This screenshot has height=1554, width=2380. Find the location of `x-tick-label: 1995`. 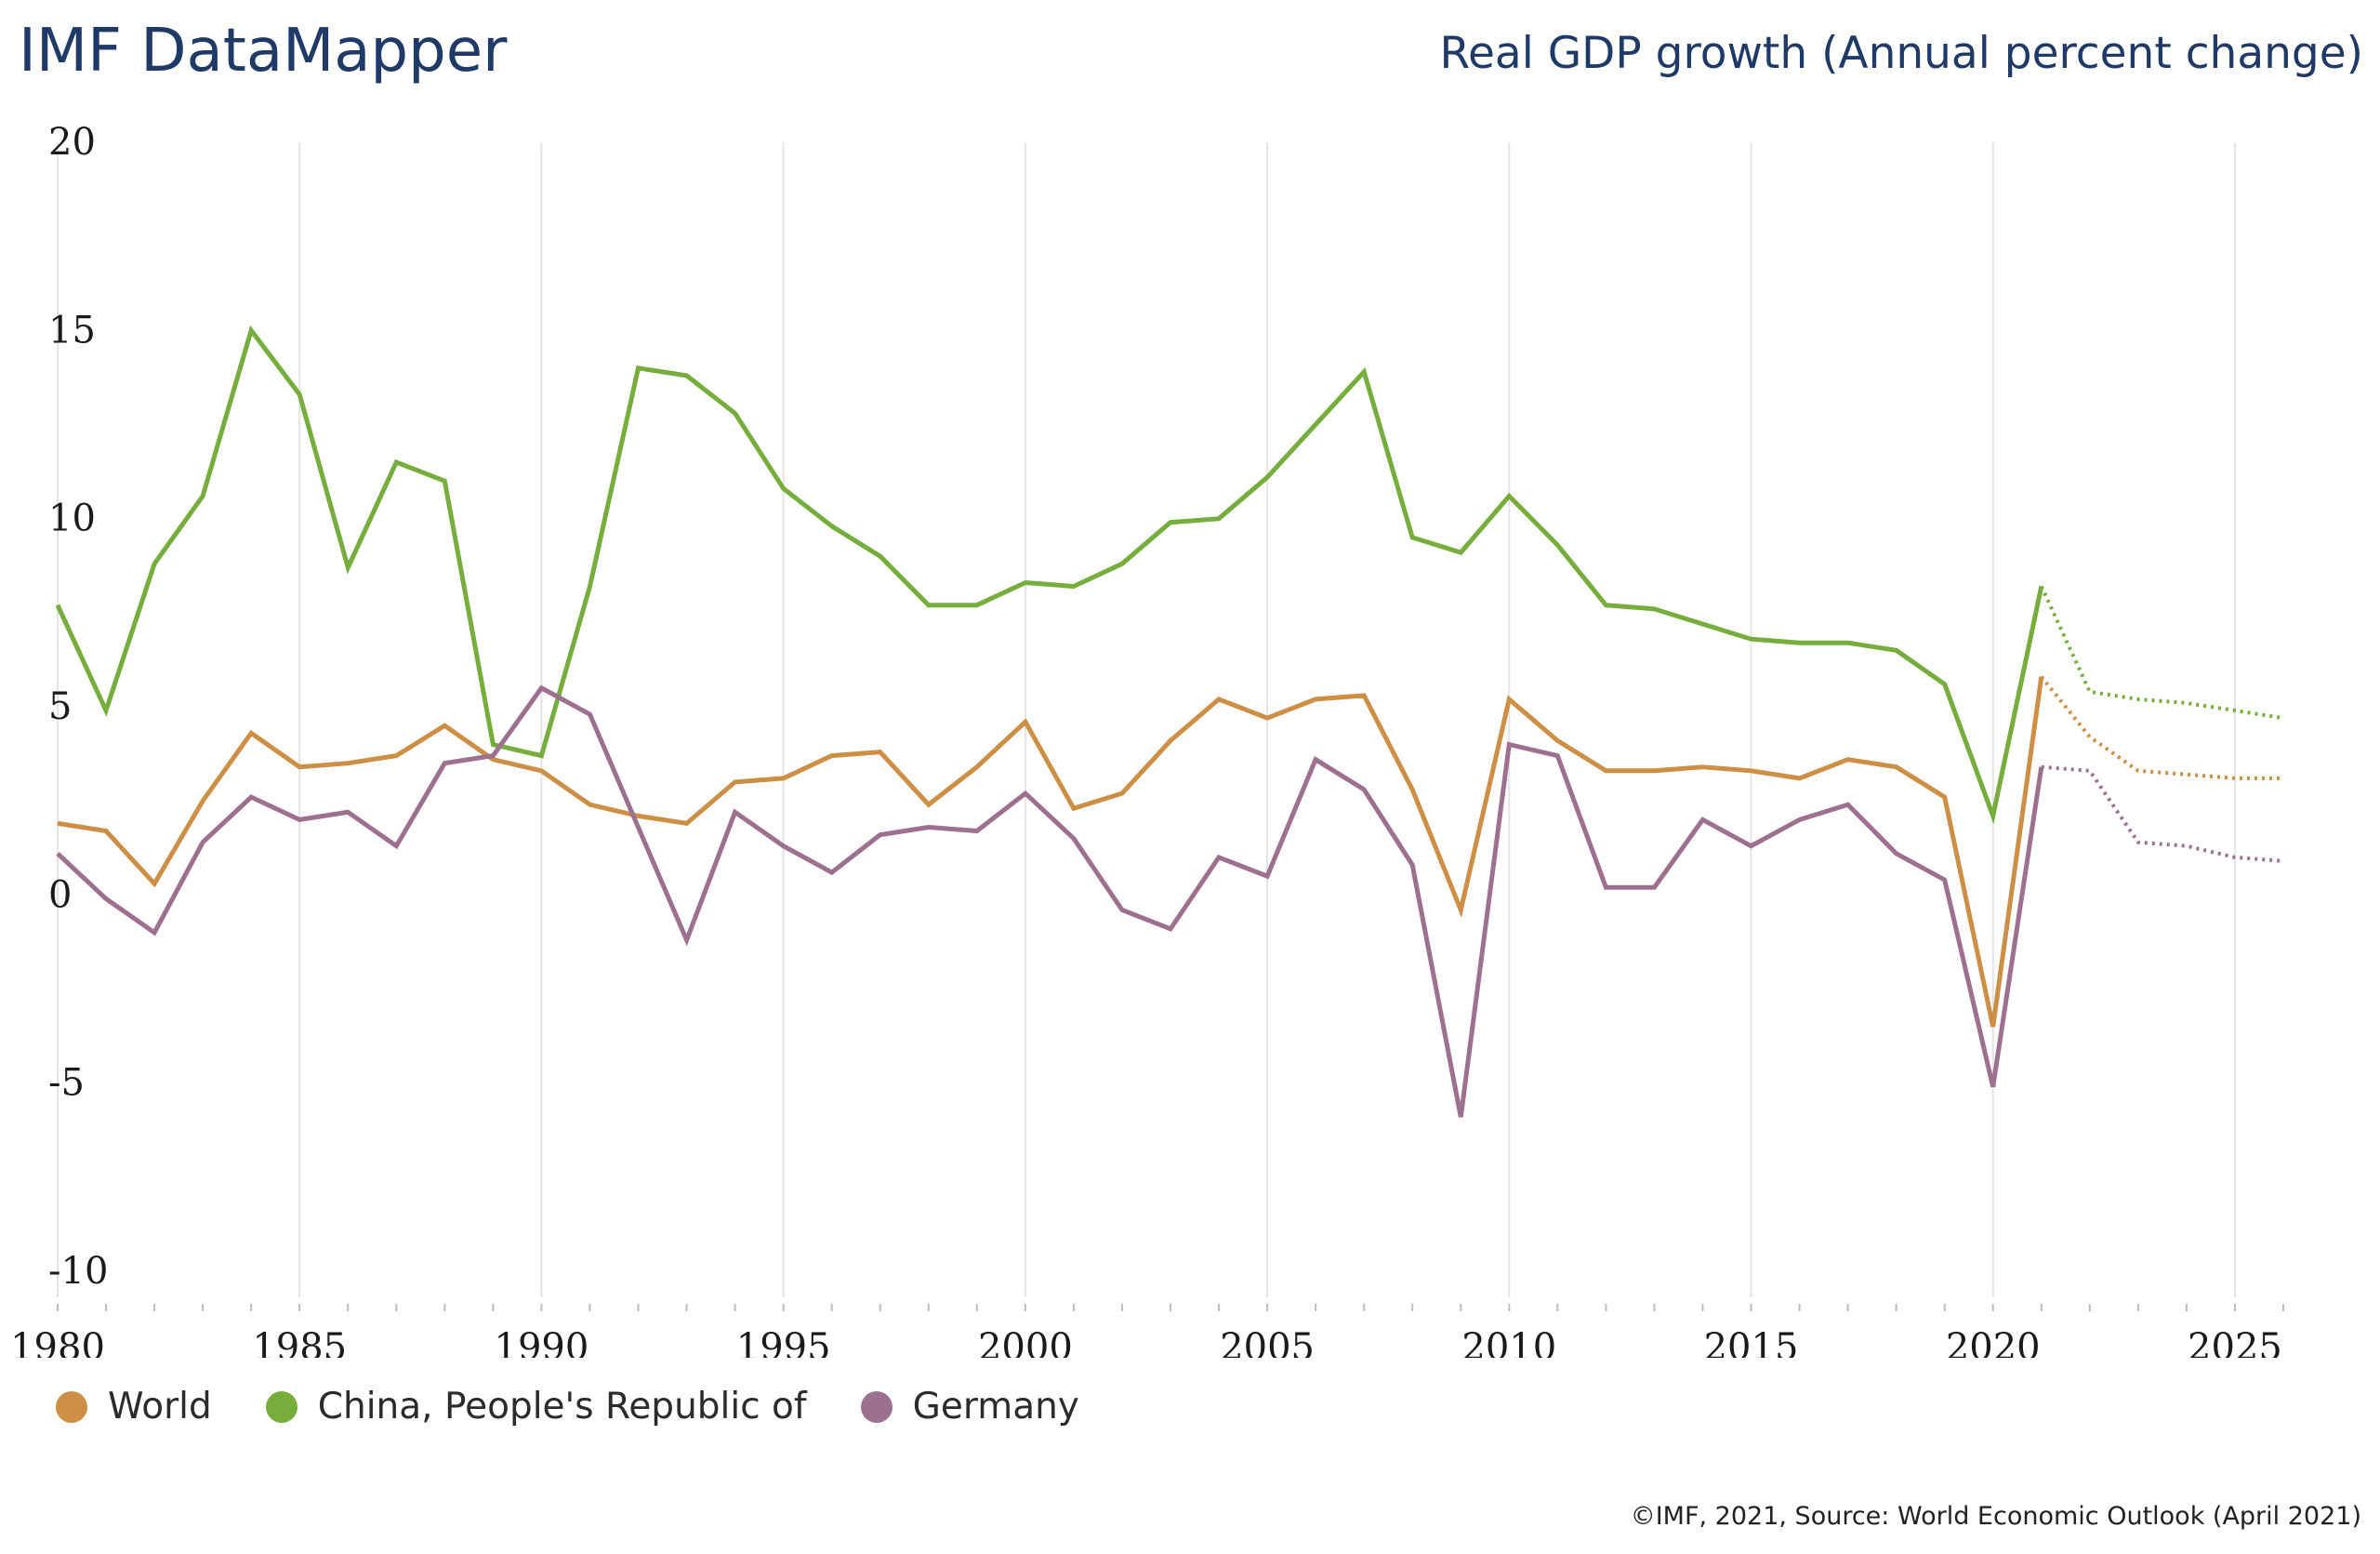

x-tick-label: 1995 is located at coordinates (783, 1342).